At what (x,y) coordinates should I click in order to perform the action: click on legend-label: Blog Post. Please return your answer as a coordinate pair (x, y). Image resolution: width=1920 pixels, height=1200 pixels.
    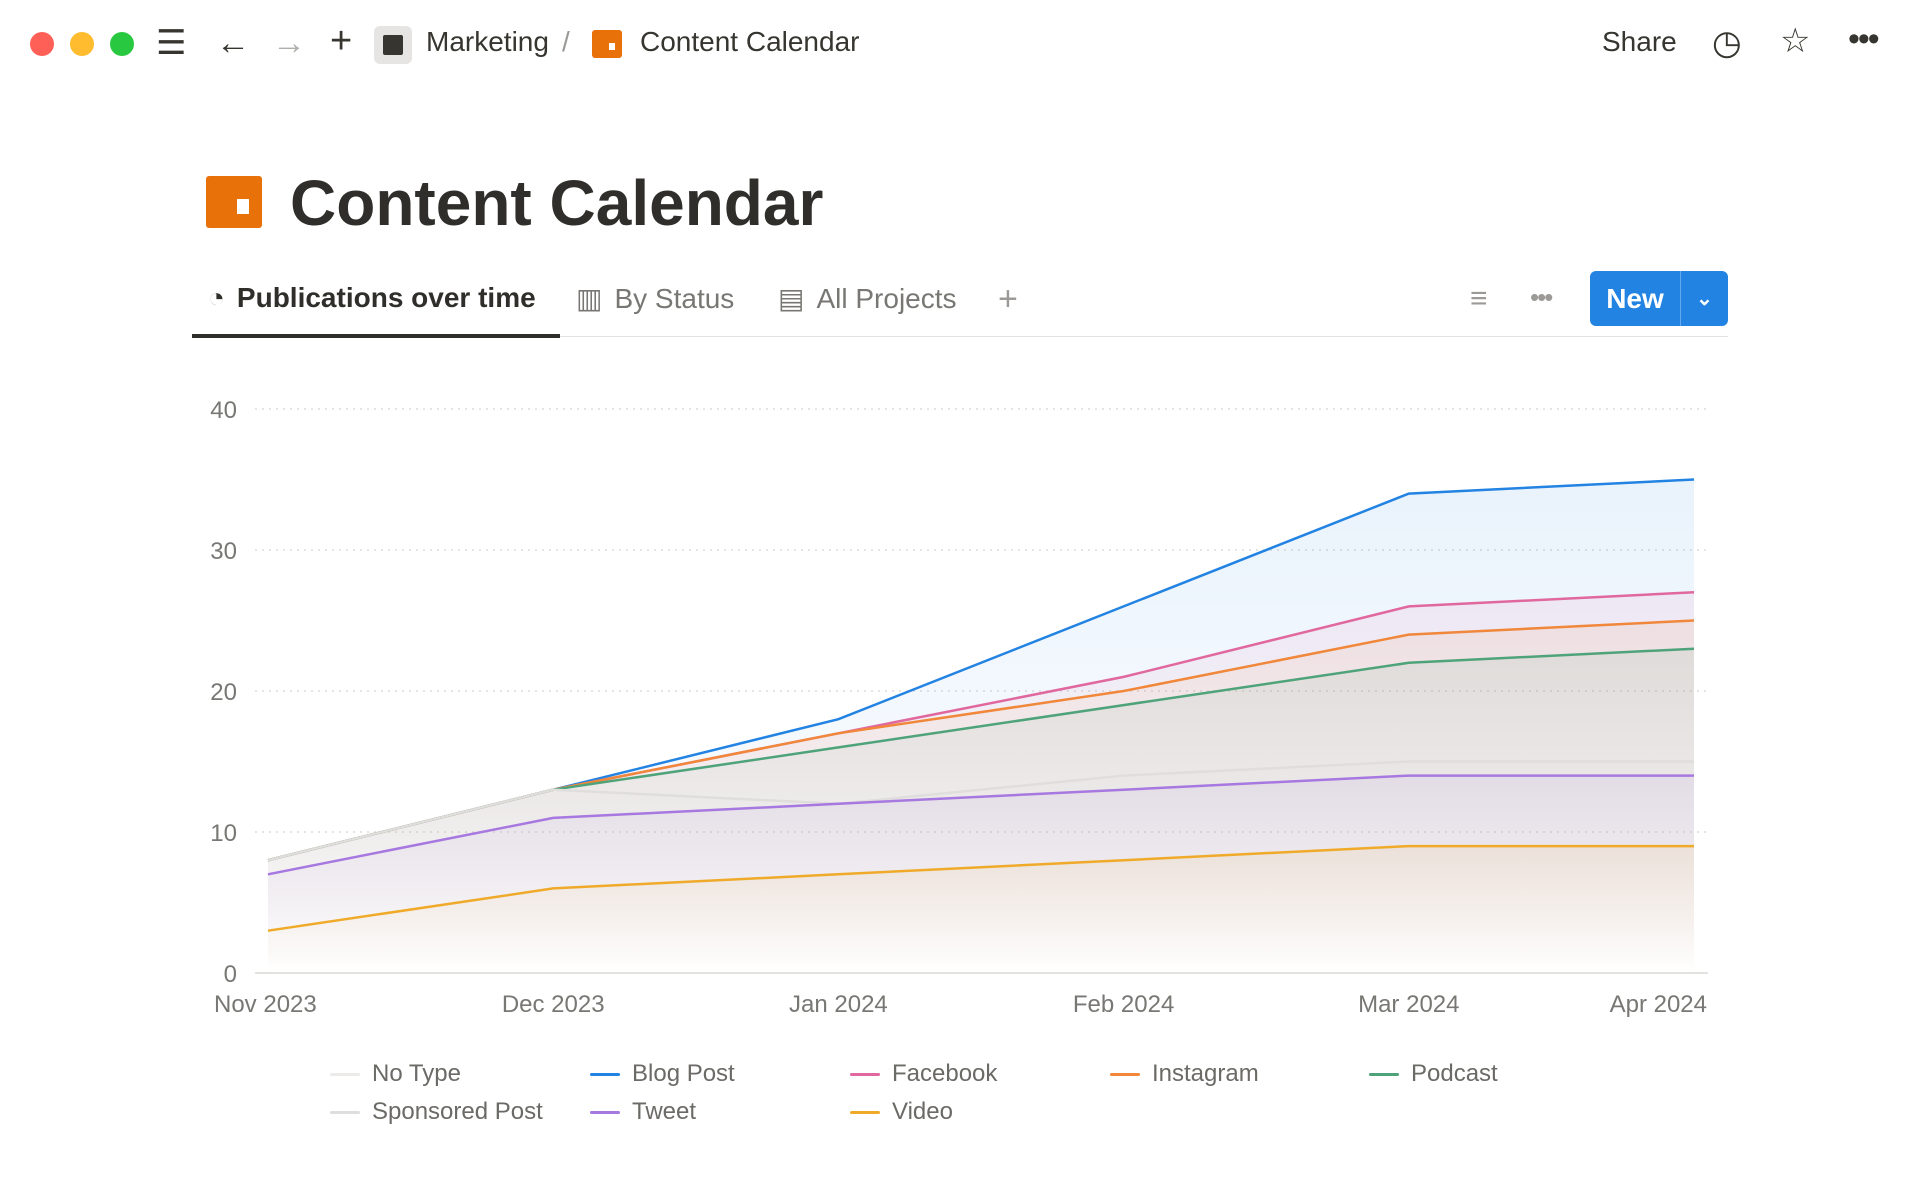
    Looking at the image, I should click on (683, 1073).